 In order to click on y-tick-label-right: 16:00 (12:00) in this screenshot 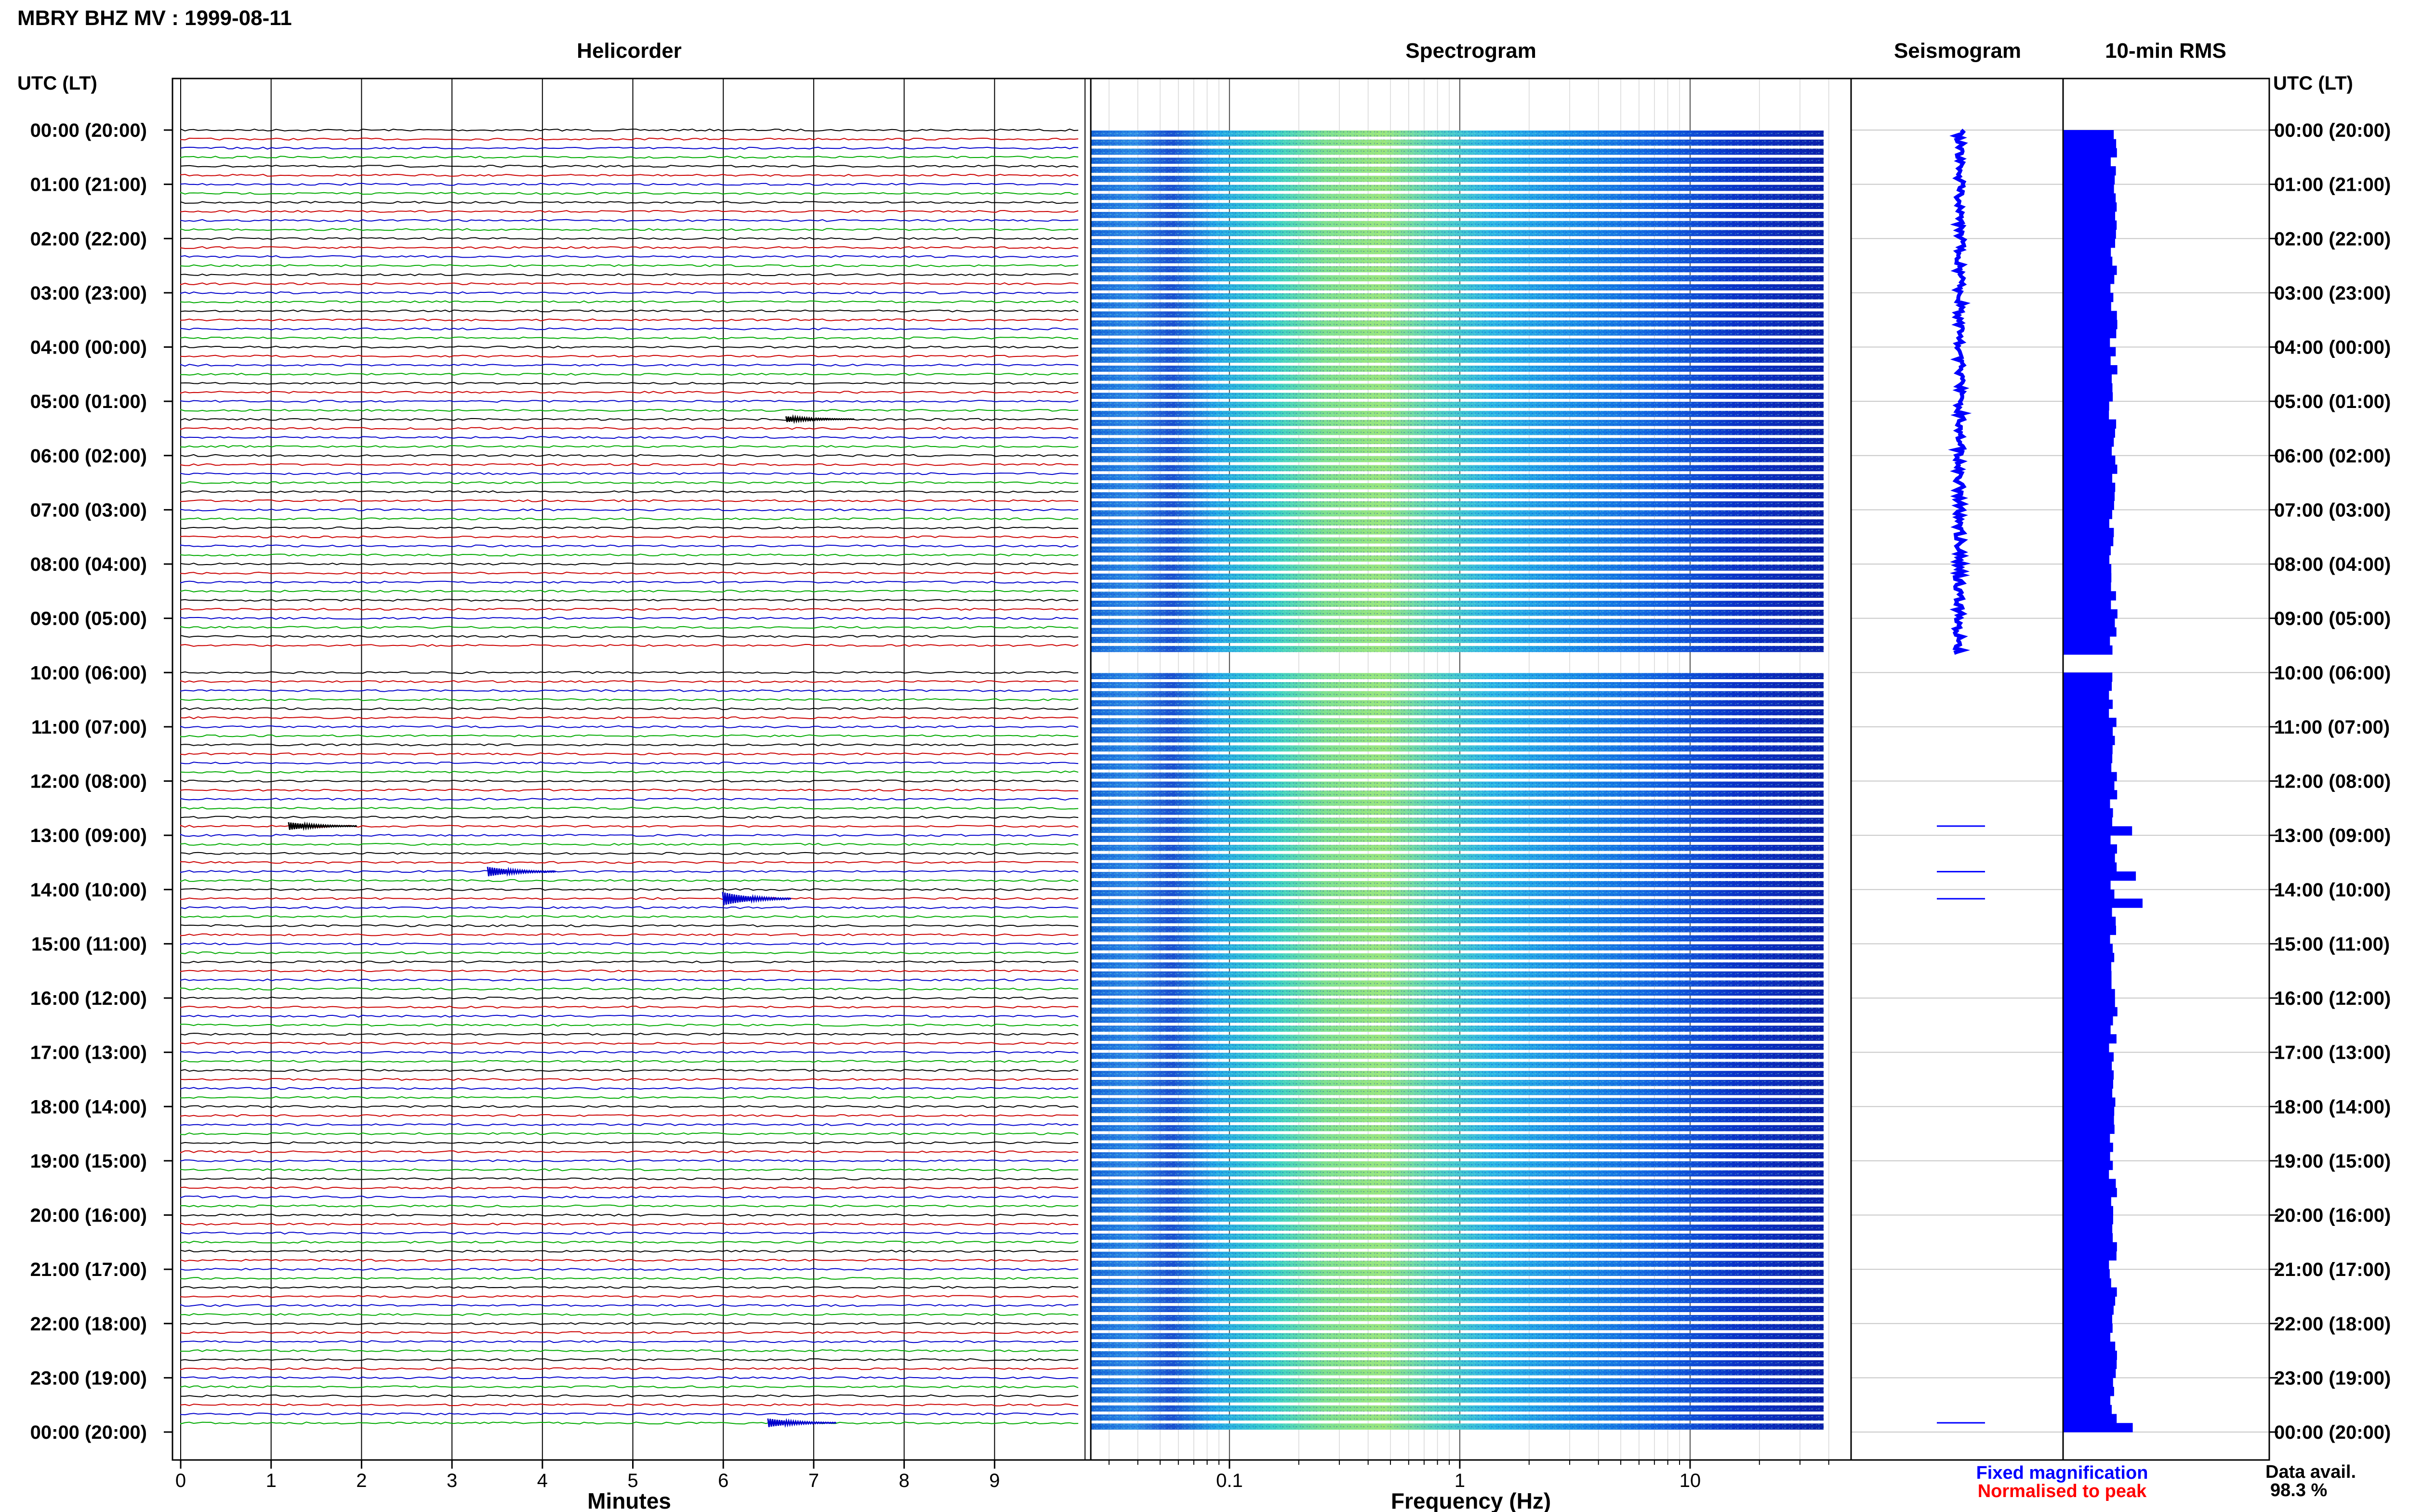, I will do `click(2332, 998)`.